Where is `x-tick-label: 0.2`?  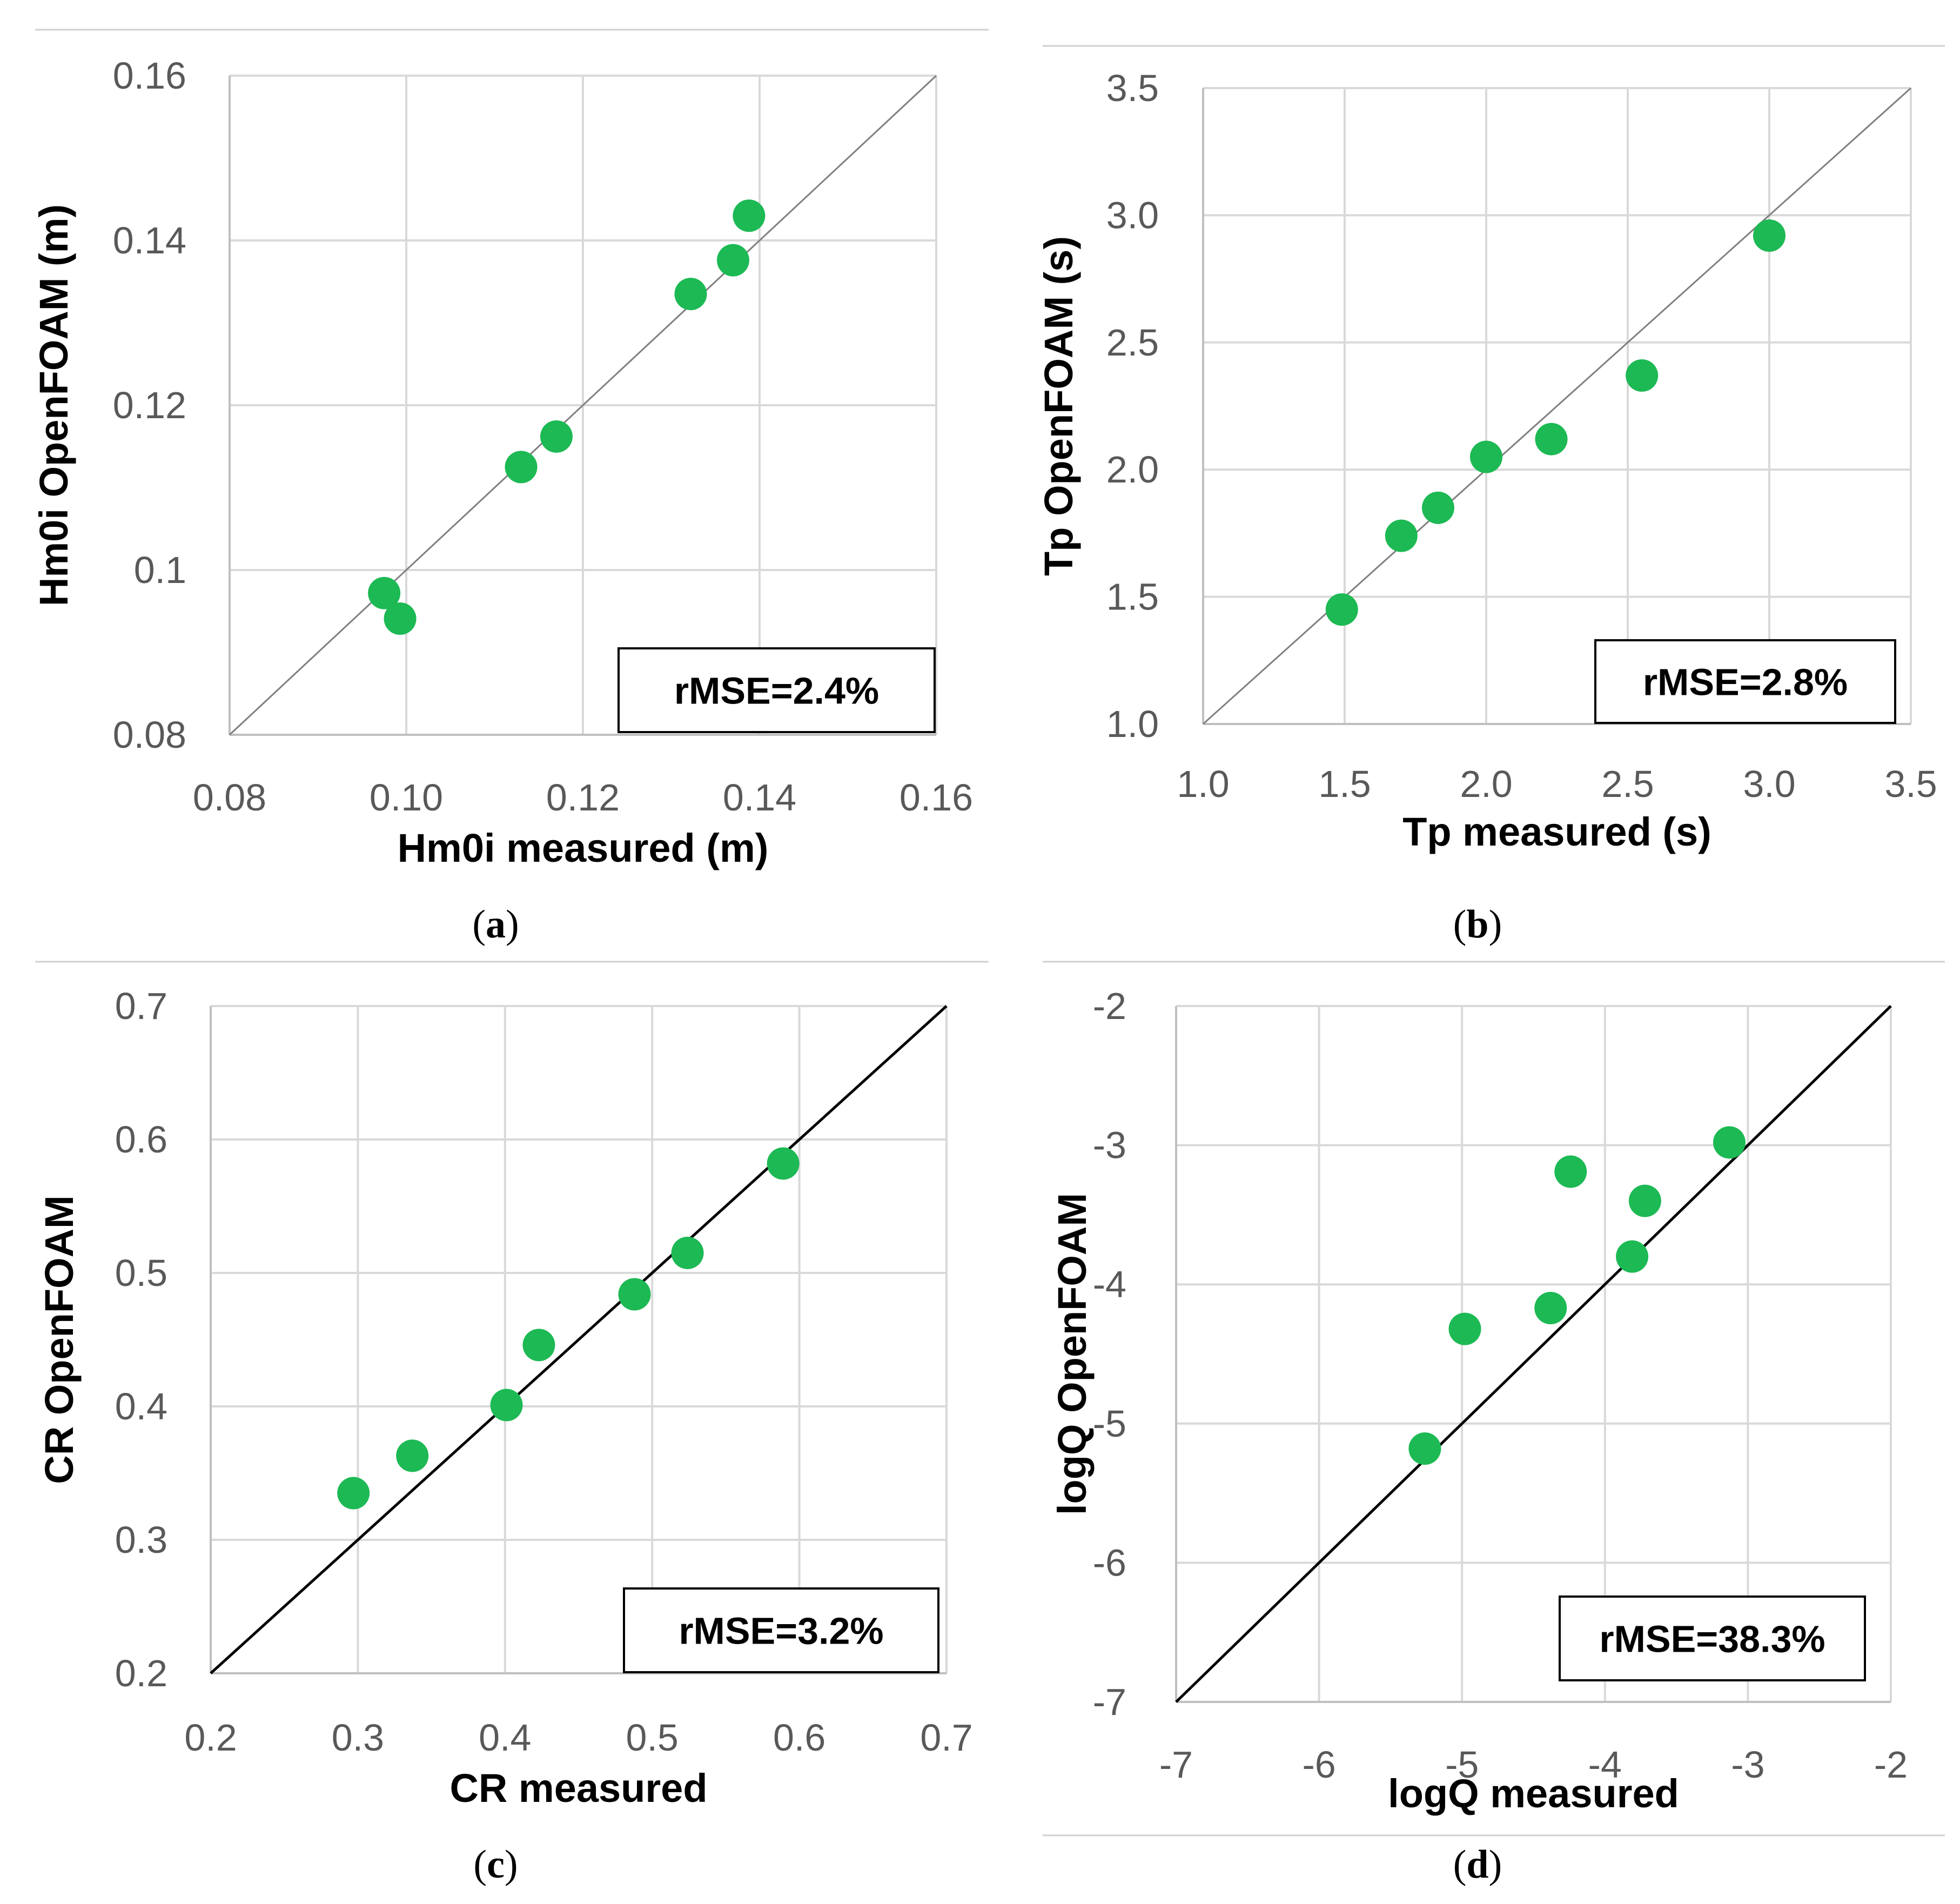
x-tick-label: 0.2 is located at coordinates (210, 1738).